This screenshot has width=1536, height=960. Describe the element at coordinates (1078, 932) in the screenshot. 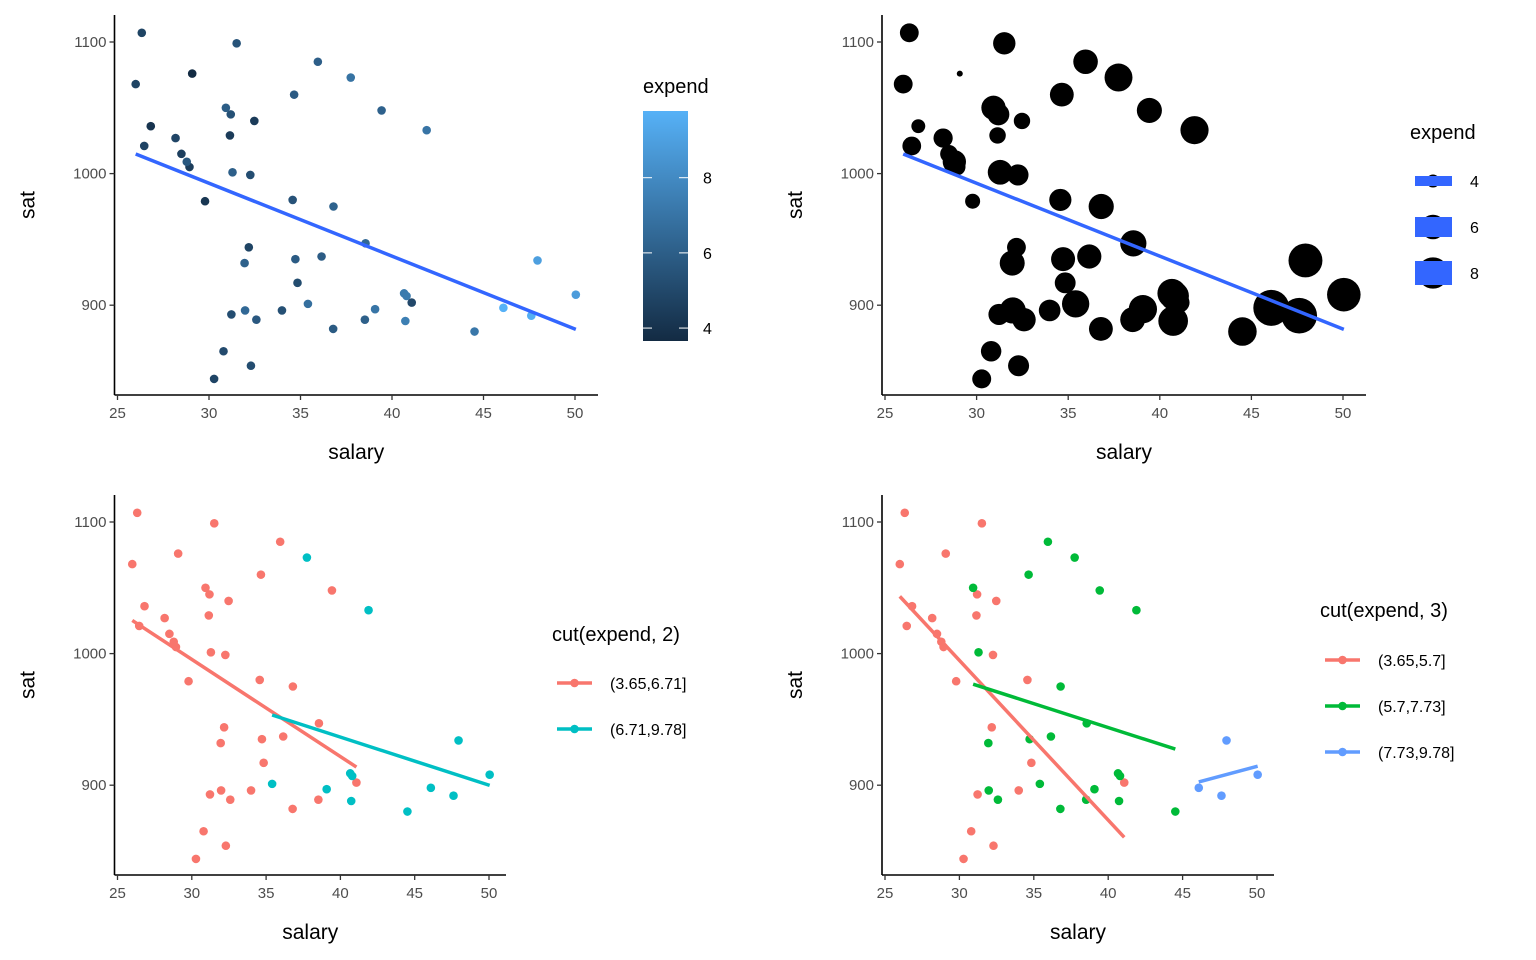

I see `x-axis-title: salary` at that location.